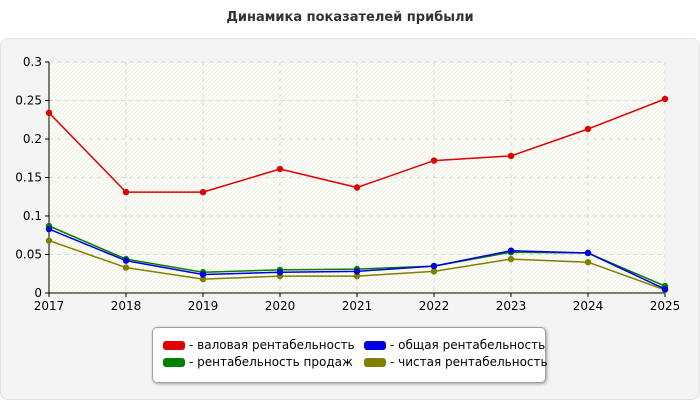 Image resolution: width=700 pixels, height=400 pixels. What do you see at coordinates (203, 306) in the screenshot?
I see `x-tick-label: 2019` at bounding box center [203, 306].